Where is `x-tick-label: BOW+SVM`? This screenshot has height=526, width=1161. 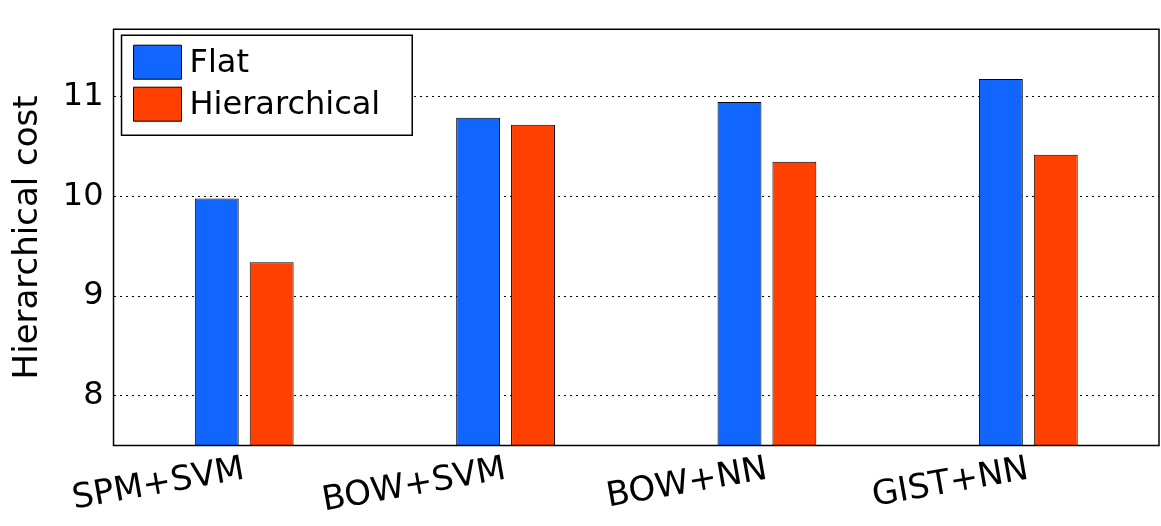
x-tick-label: BOW+SVM is located at coordinates (413, 482).